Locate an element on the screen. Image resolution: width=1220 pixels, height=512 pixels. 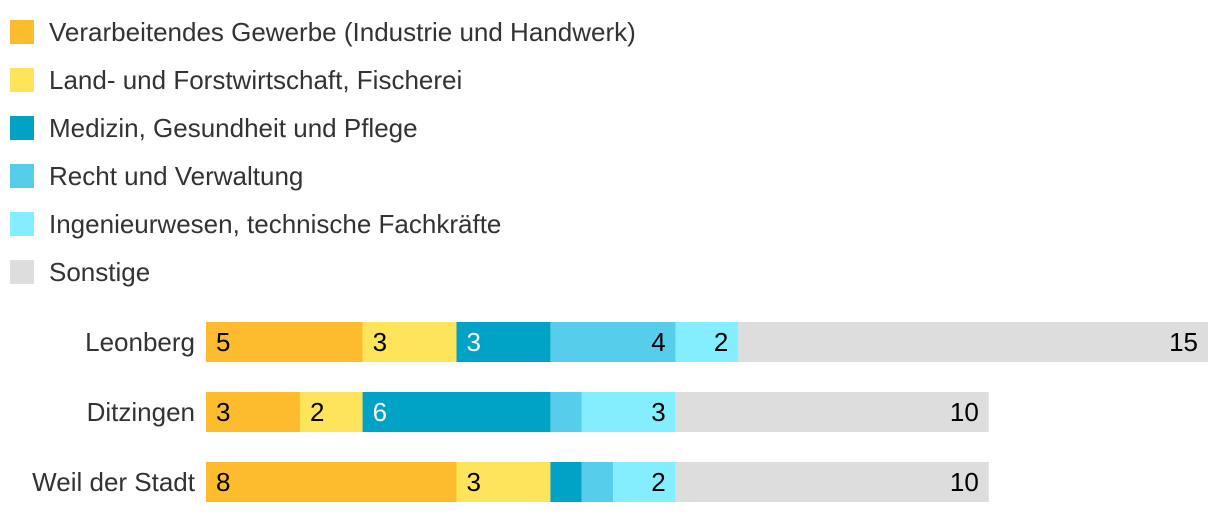
data-label: 4 is located at coordinates (658, 342).